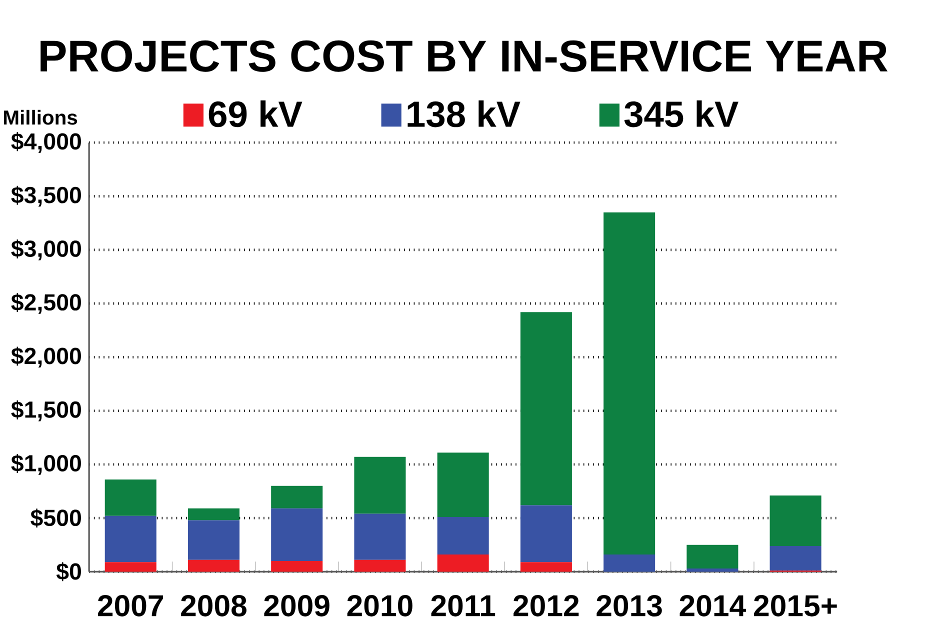  What do you see at coordinates (41, 117) in the screenshot?
I see `text: Millions` at bounding box center [41, 117].